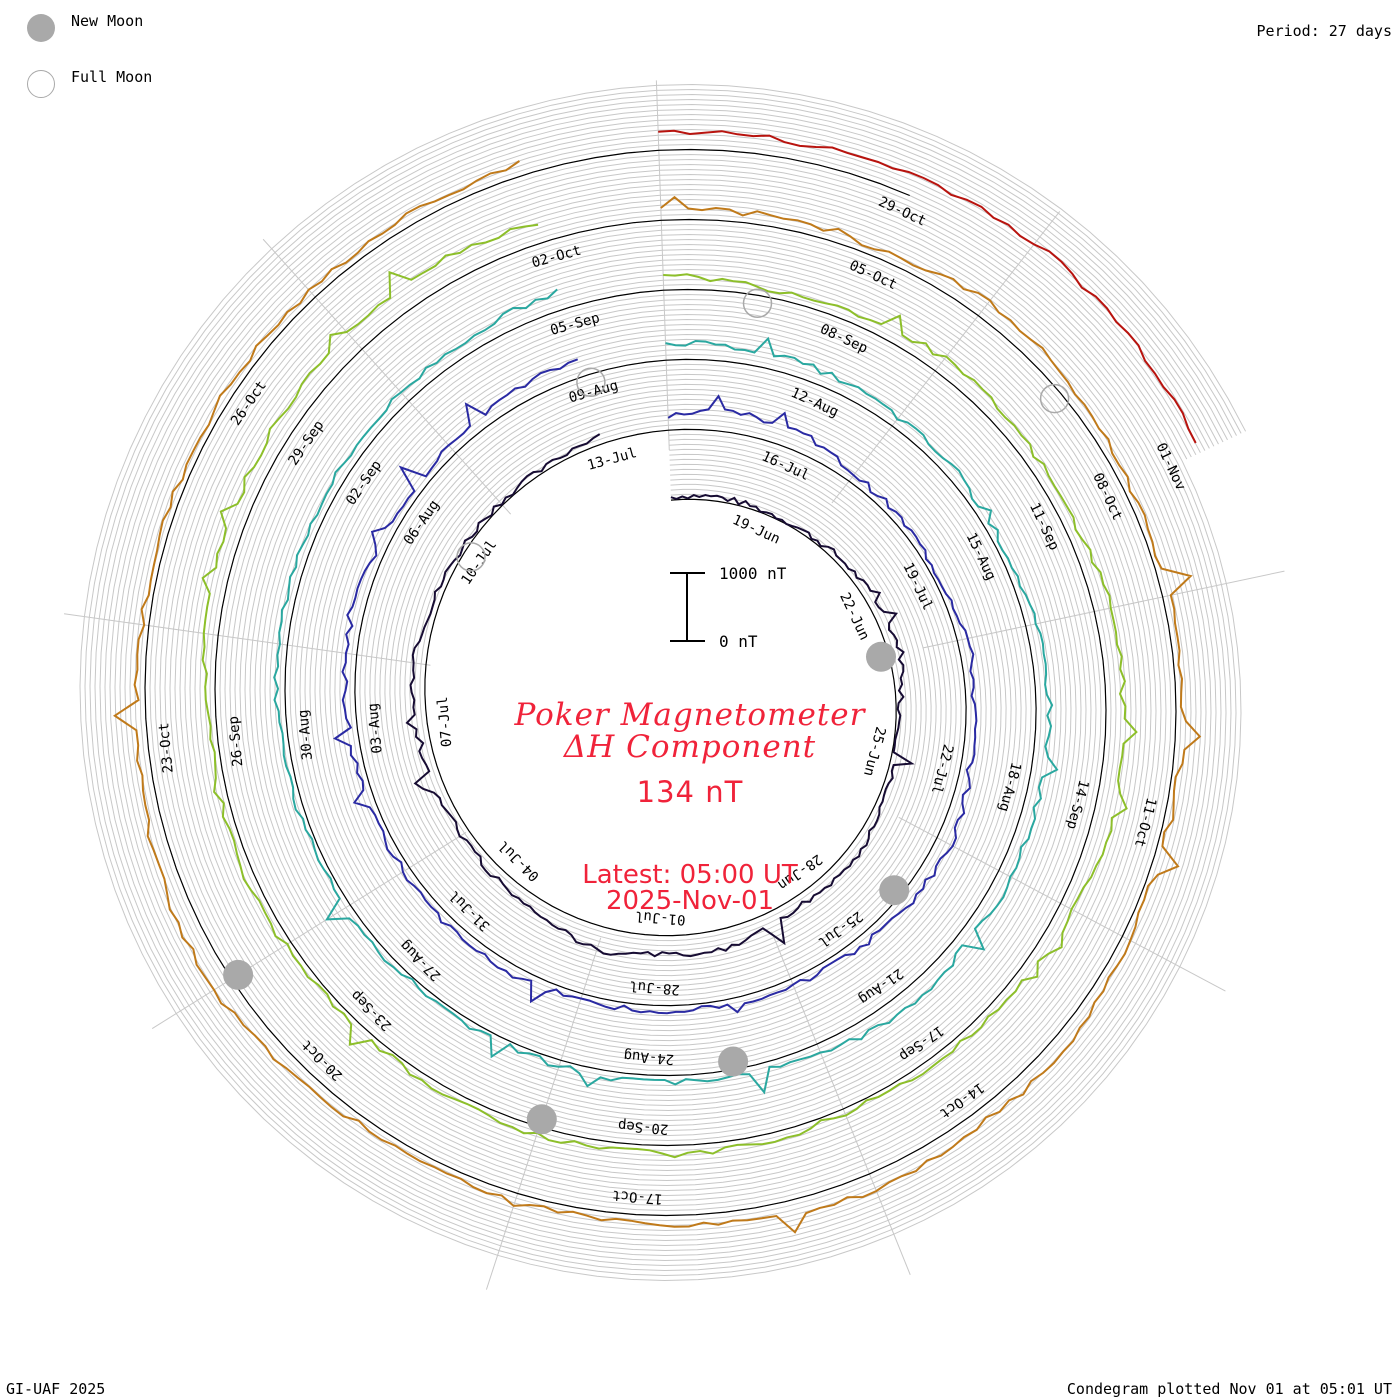 The width and height of the screenshot is (1400, 1400). What do you see at coordinates (1170, 467) in the screenshot?
I see `date-tick-label: 01-Nov` at bounding box center [1170, 467].